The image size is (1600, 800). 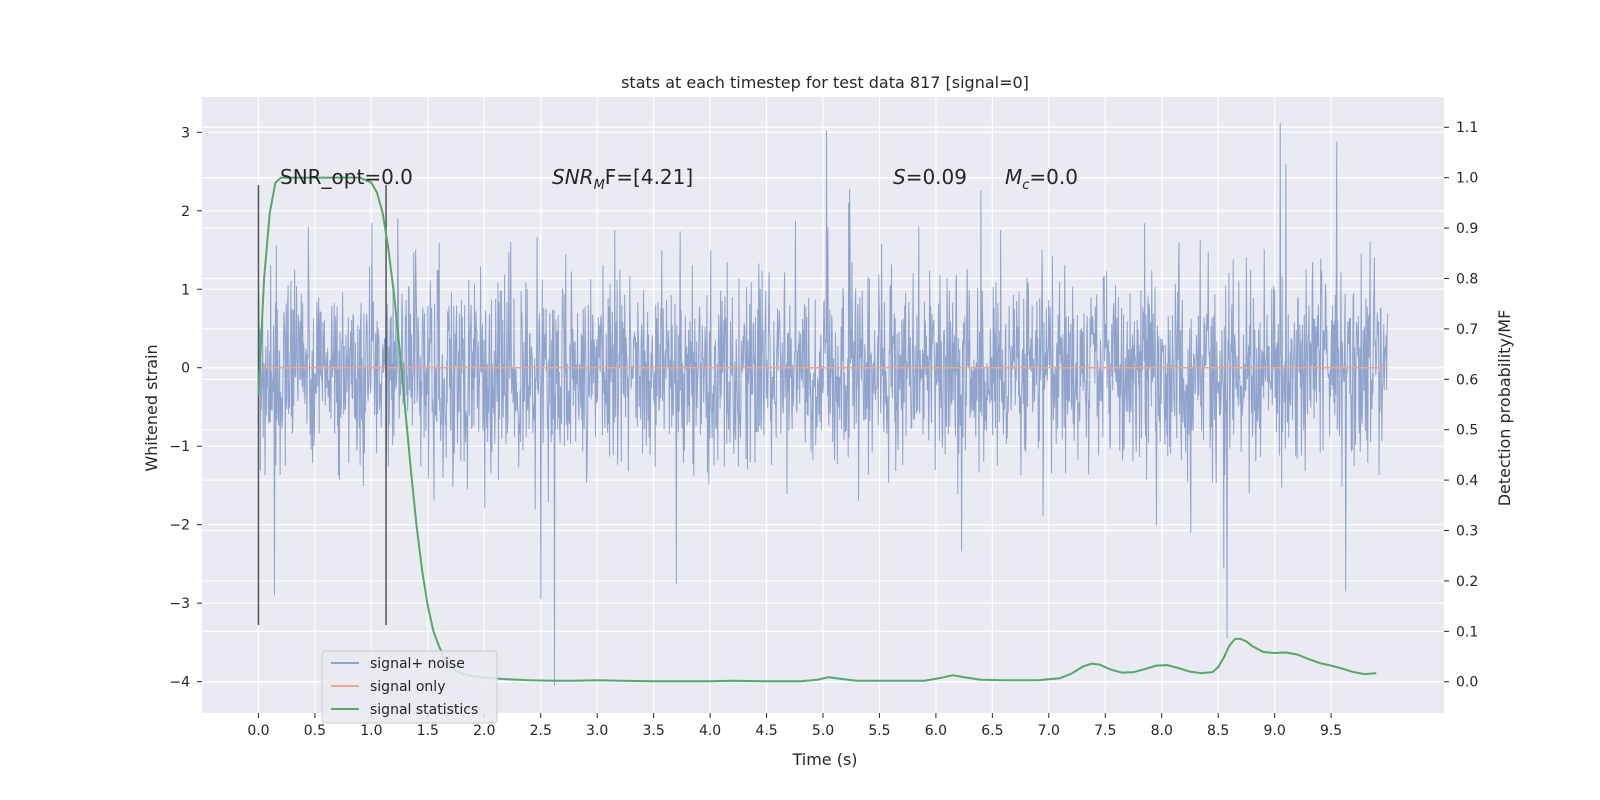 What do you see at coordinates (1013, 177) in the screenshot?
I see `annotation-mc-var: M` at bounding box center [1013, 177].